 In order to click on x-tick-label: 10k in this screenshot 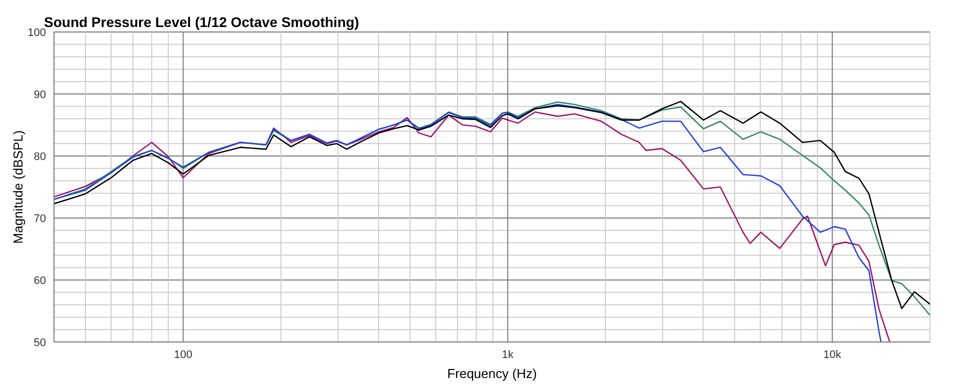, I will do `click(832, 354)`.